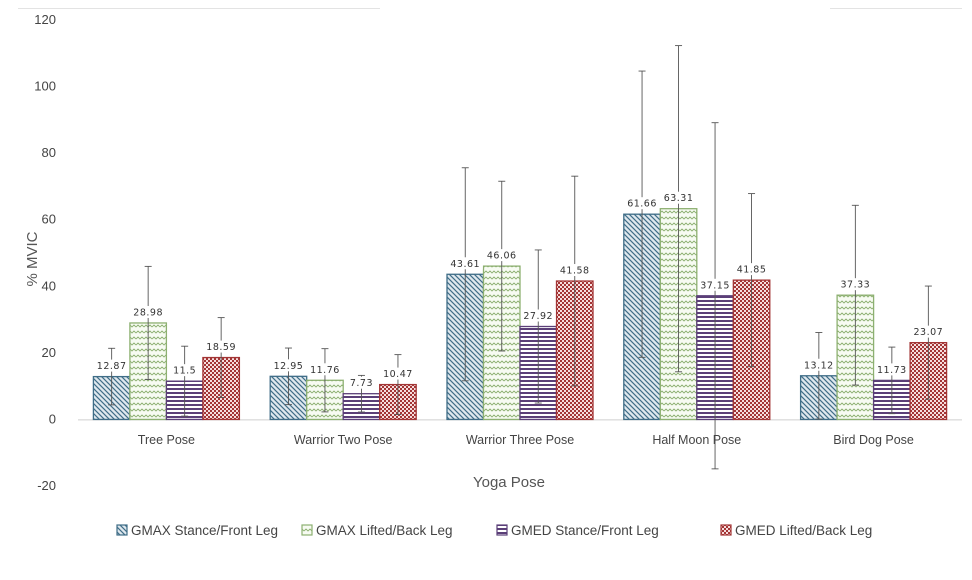 Image resolution: width=972 pixels, height=580 pixels. I want to click on data-label: 11.73, so click(892, 370).